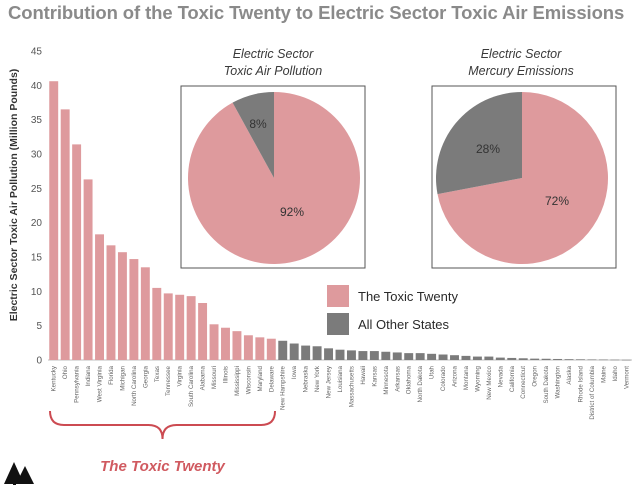 The width and height of the screenshot is (640, 485). I want to click on bar-wisconsin, so click(248, 347).